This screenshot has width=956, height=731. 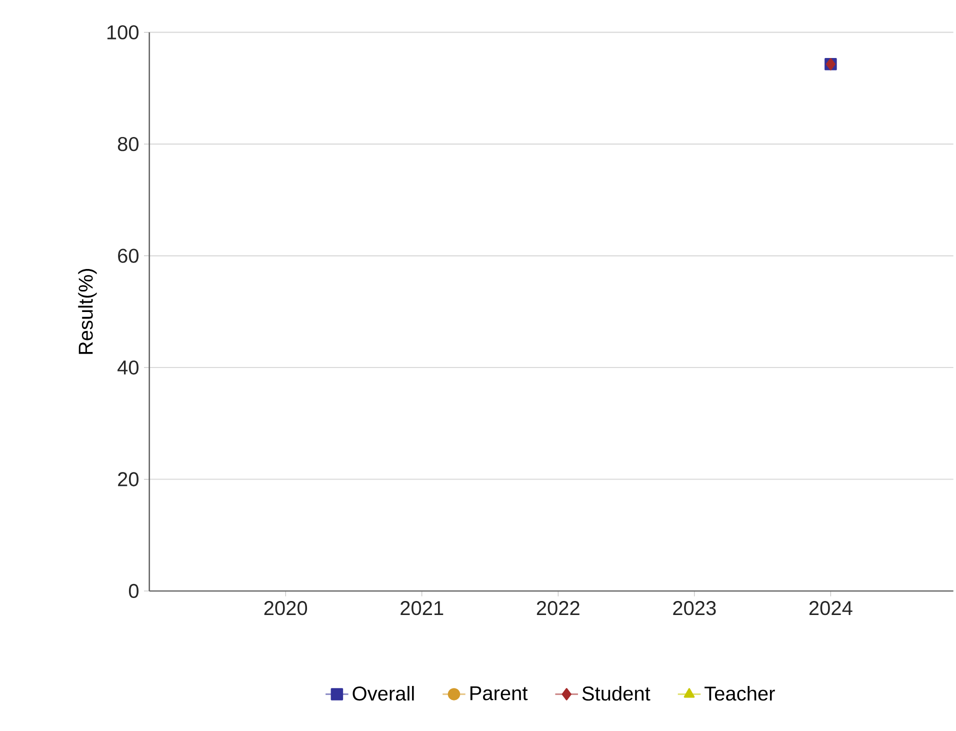 What do you see at coordinates (422, 608) in the screenshot?
I see `x-tick-label: 2021` at bounding box center [422, 608].